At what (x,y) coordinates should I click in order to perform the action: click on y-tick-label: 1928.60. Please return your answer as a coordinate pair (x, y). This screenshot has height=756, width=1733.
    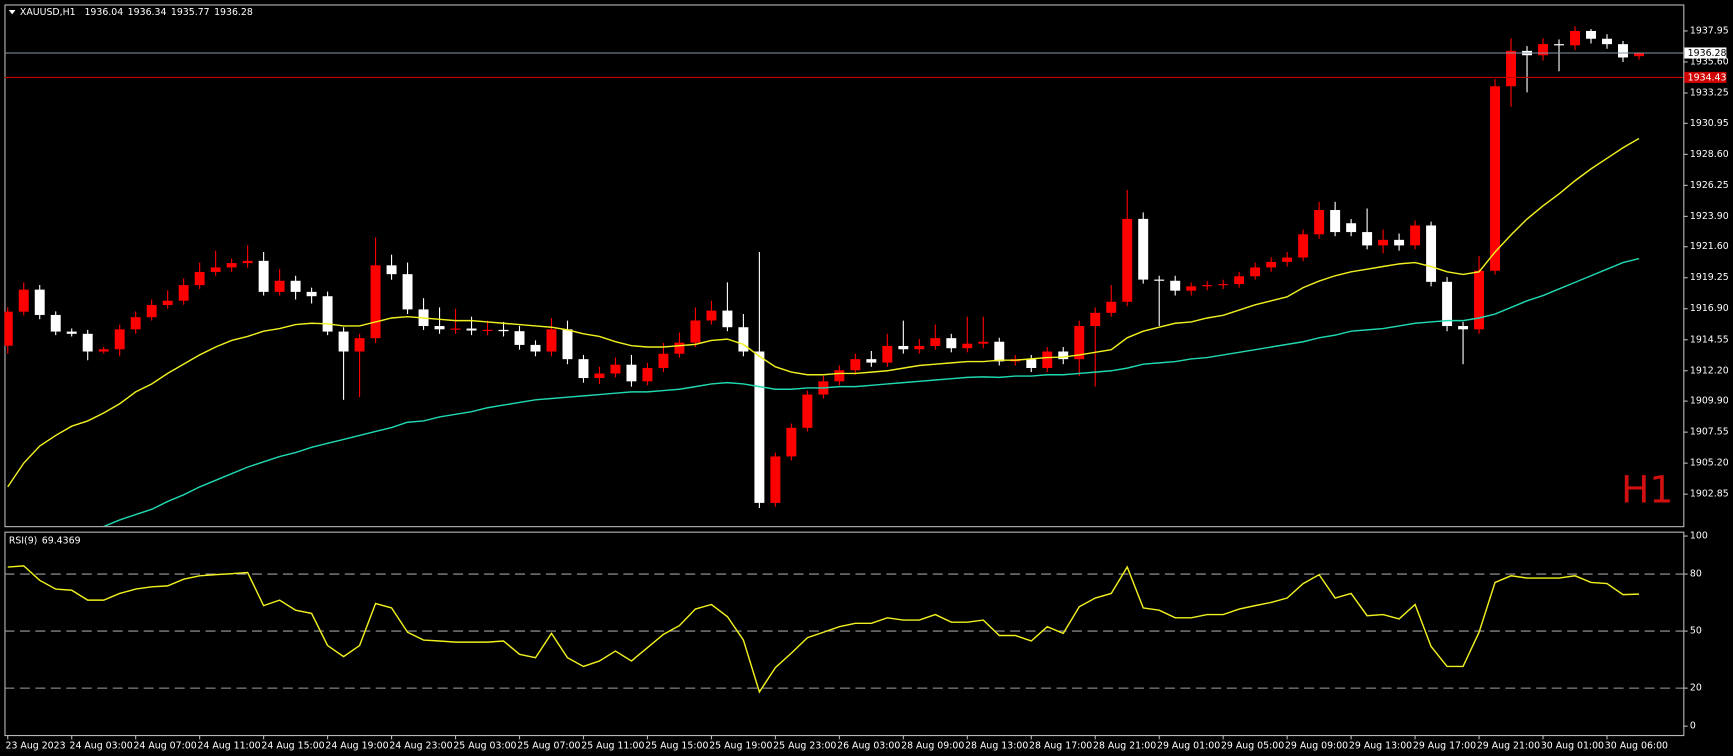
    Looking at the image, I should click on (1709, 154).